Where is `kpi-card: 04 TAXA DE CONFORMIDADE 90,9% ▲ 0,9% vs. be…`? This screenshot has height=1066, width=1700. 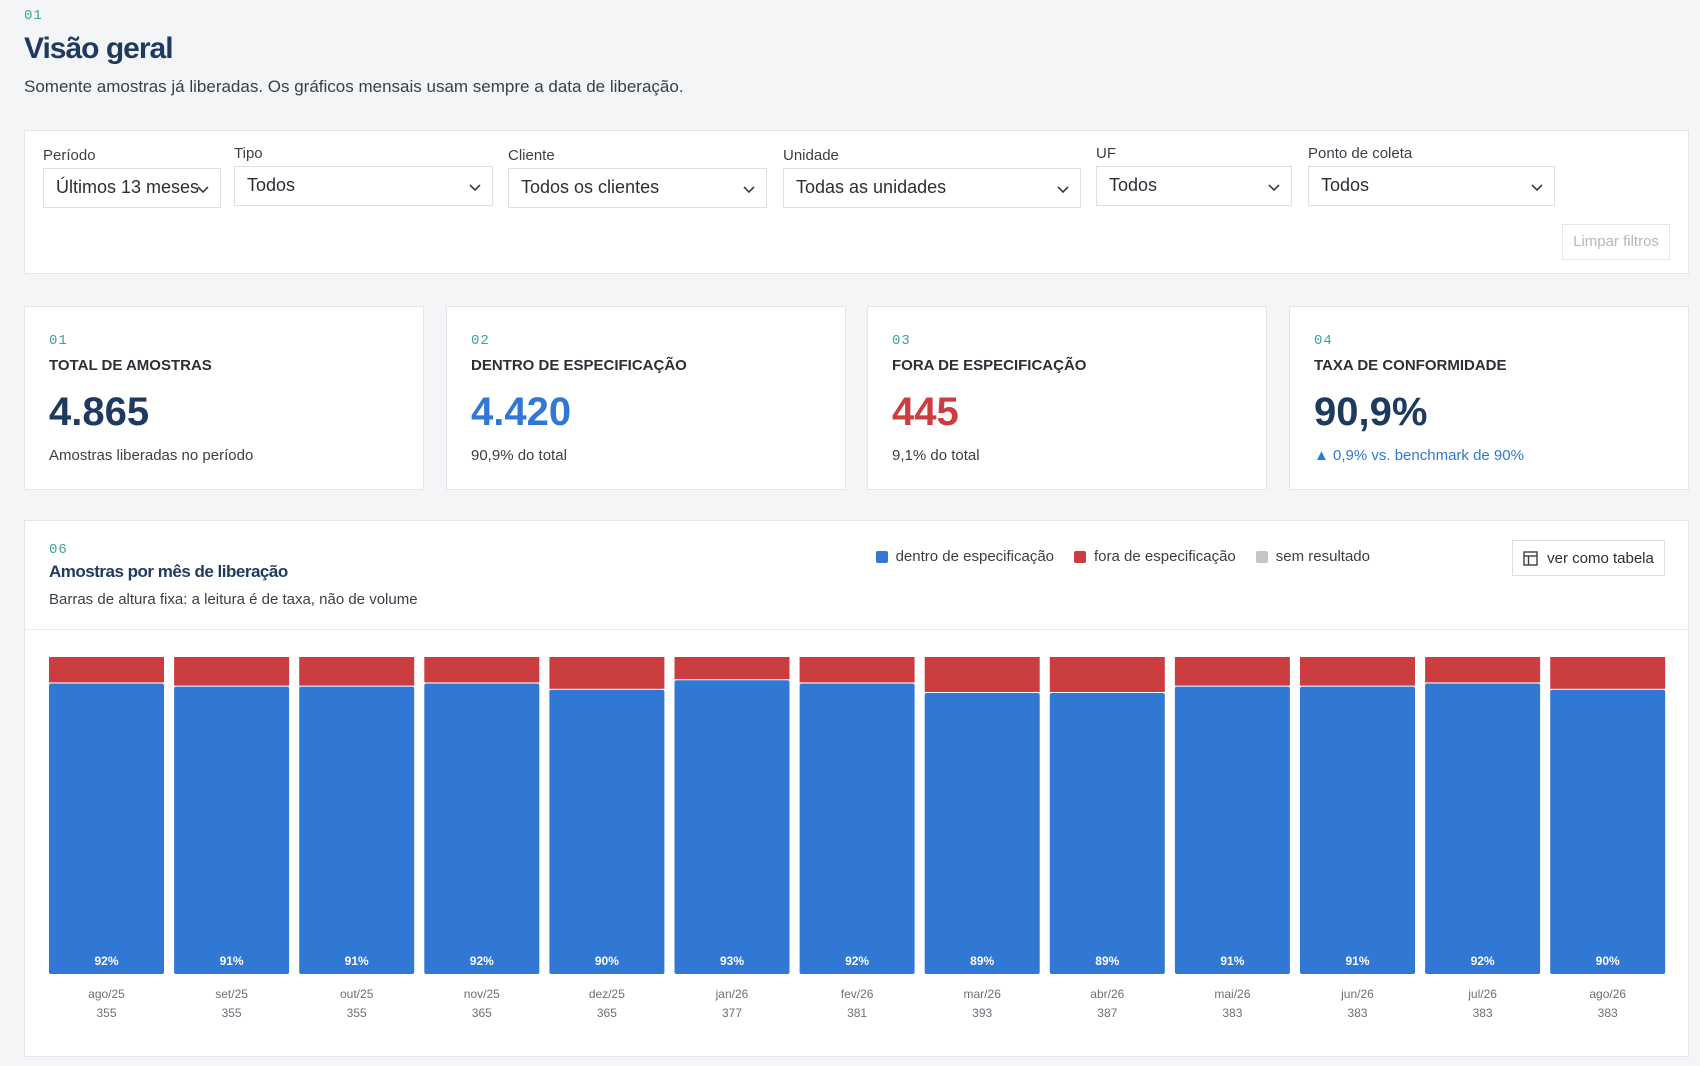
kpi-card: 04 TAXA DE CONFORMIDADE 90,9% ▲ 0,9% vs. be… is located at coordinates (1489, 398).